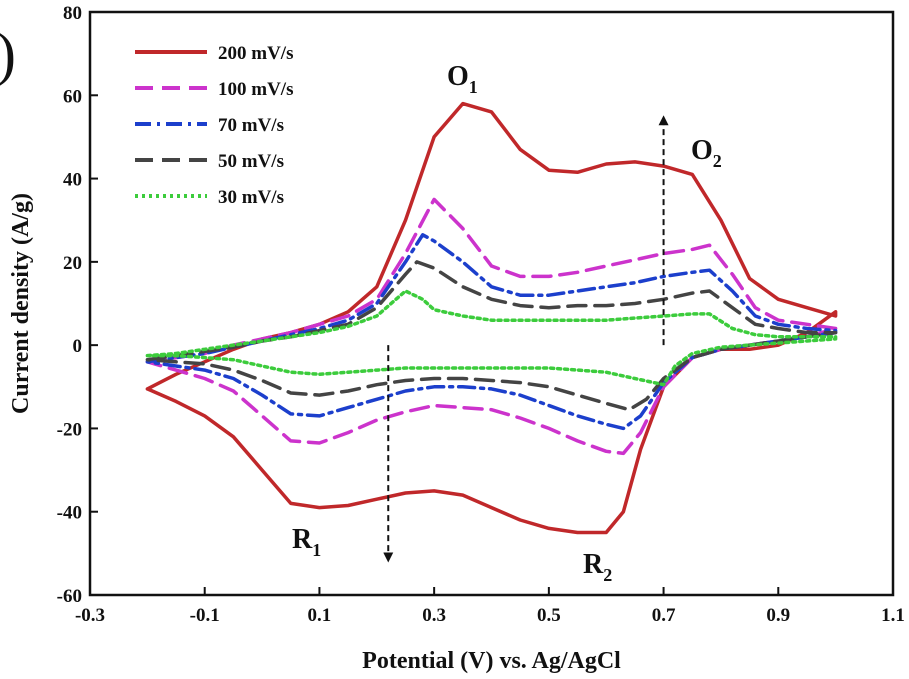  What do you see at coordinates (893, 615) in the screenshot?
I see `x-tick-label: 1.1` at bounding box center [893, 615].